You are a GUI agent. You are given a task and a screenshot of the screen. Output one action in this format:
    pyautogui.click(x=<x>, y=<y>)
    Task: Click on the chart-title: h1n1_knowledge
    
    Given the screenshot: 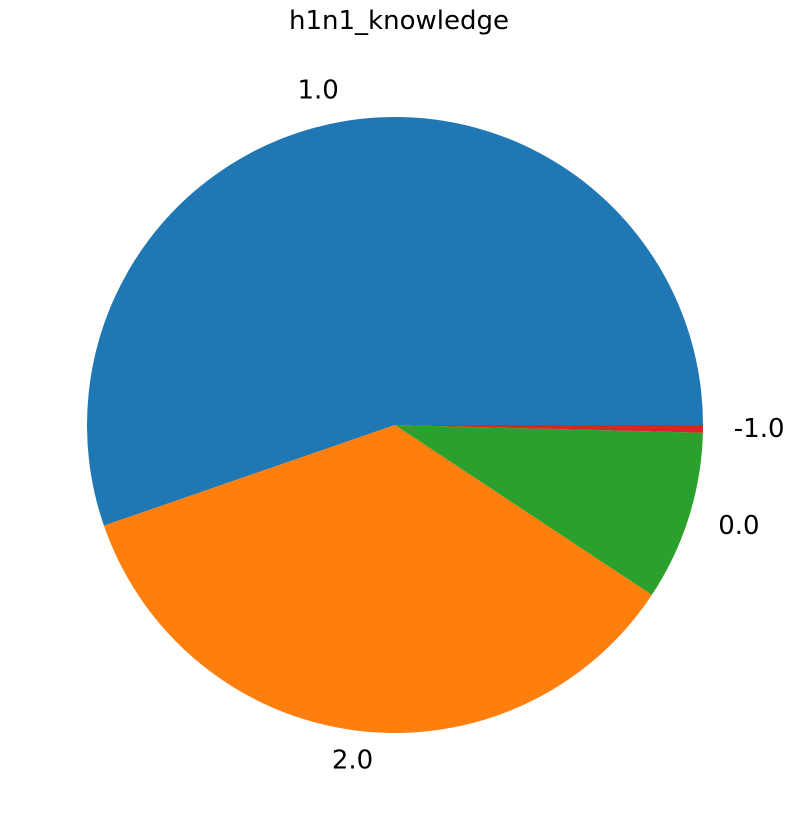 What is the action you would take?
    pyautogui.click(x=399, y=21)
    